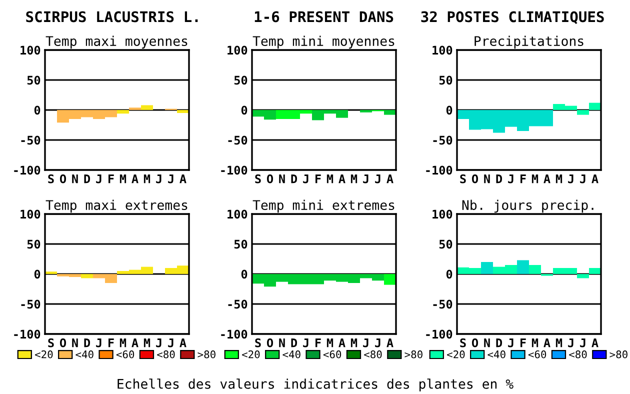 This screenshot has height=394, width=630. Describe the element at coordinates (117, 42) in the screenshot. I see `chart-title: Temp maxi moyennes` at that location.